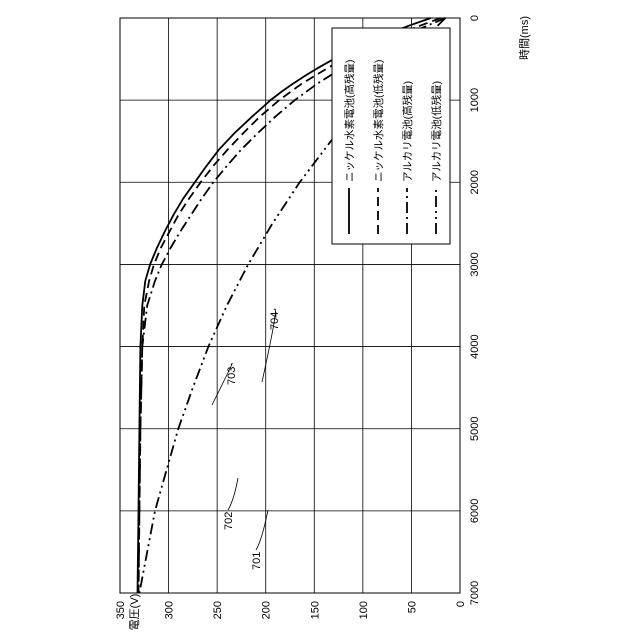 The height and width of the screenshot is (640, 640). Describe the element at coordinates (267, 610) in the screenshot. I see `y-tick-label: 200` at that location.